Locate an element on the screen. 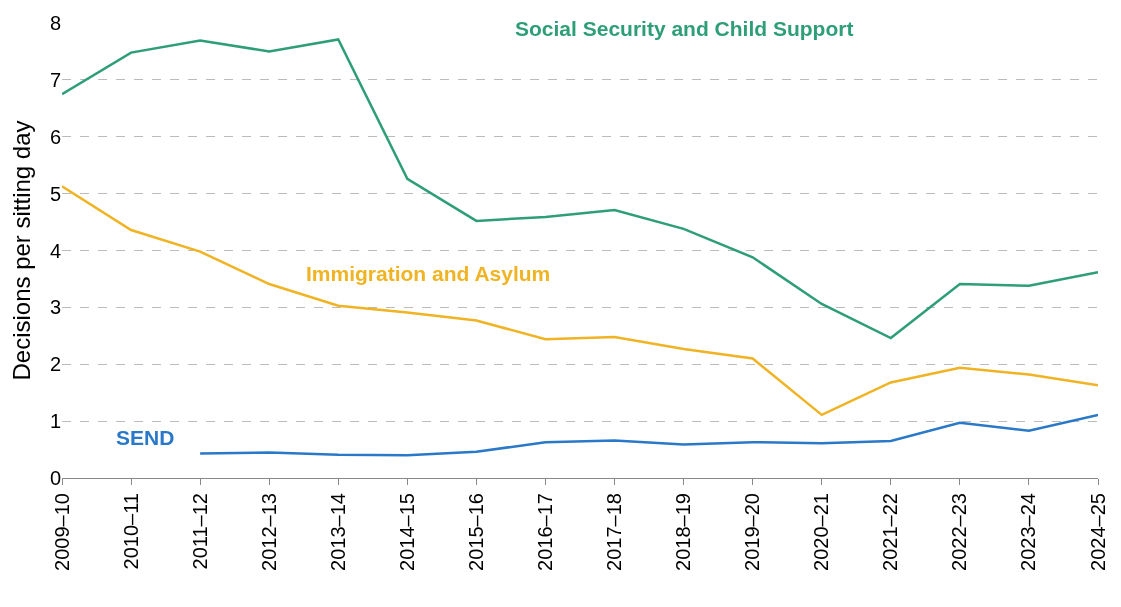 The image size is (1121, 607). x-tick-label: 2009–10 is located at coordinates (61, 532).